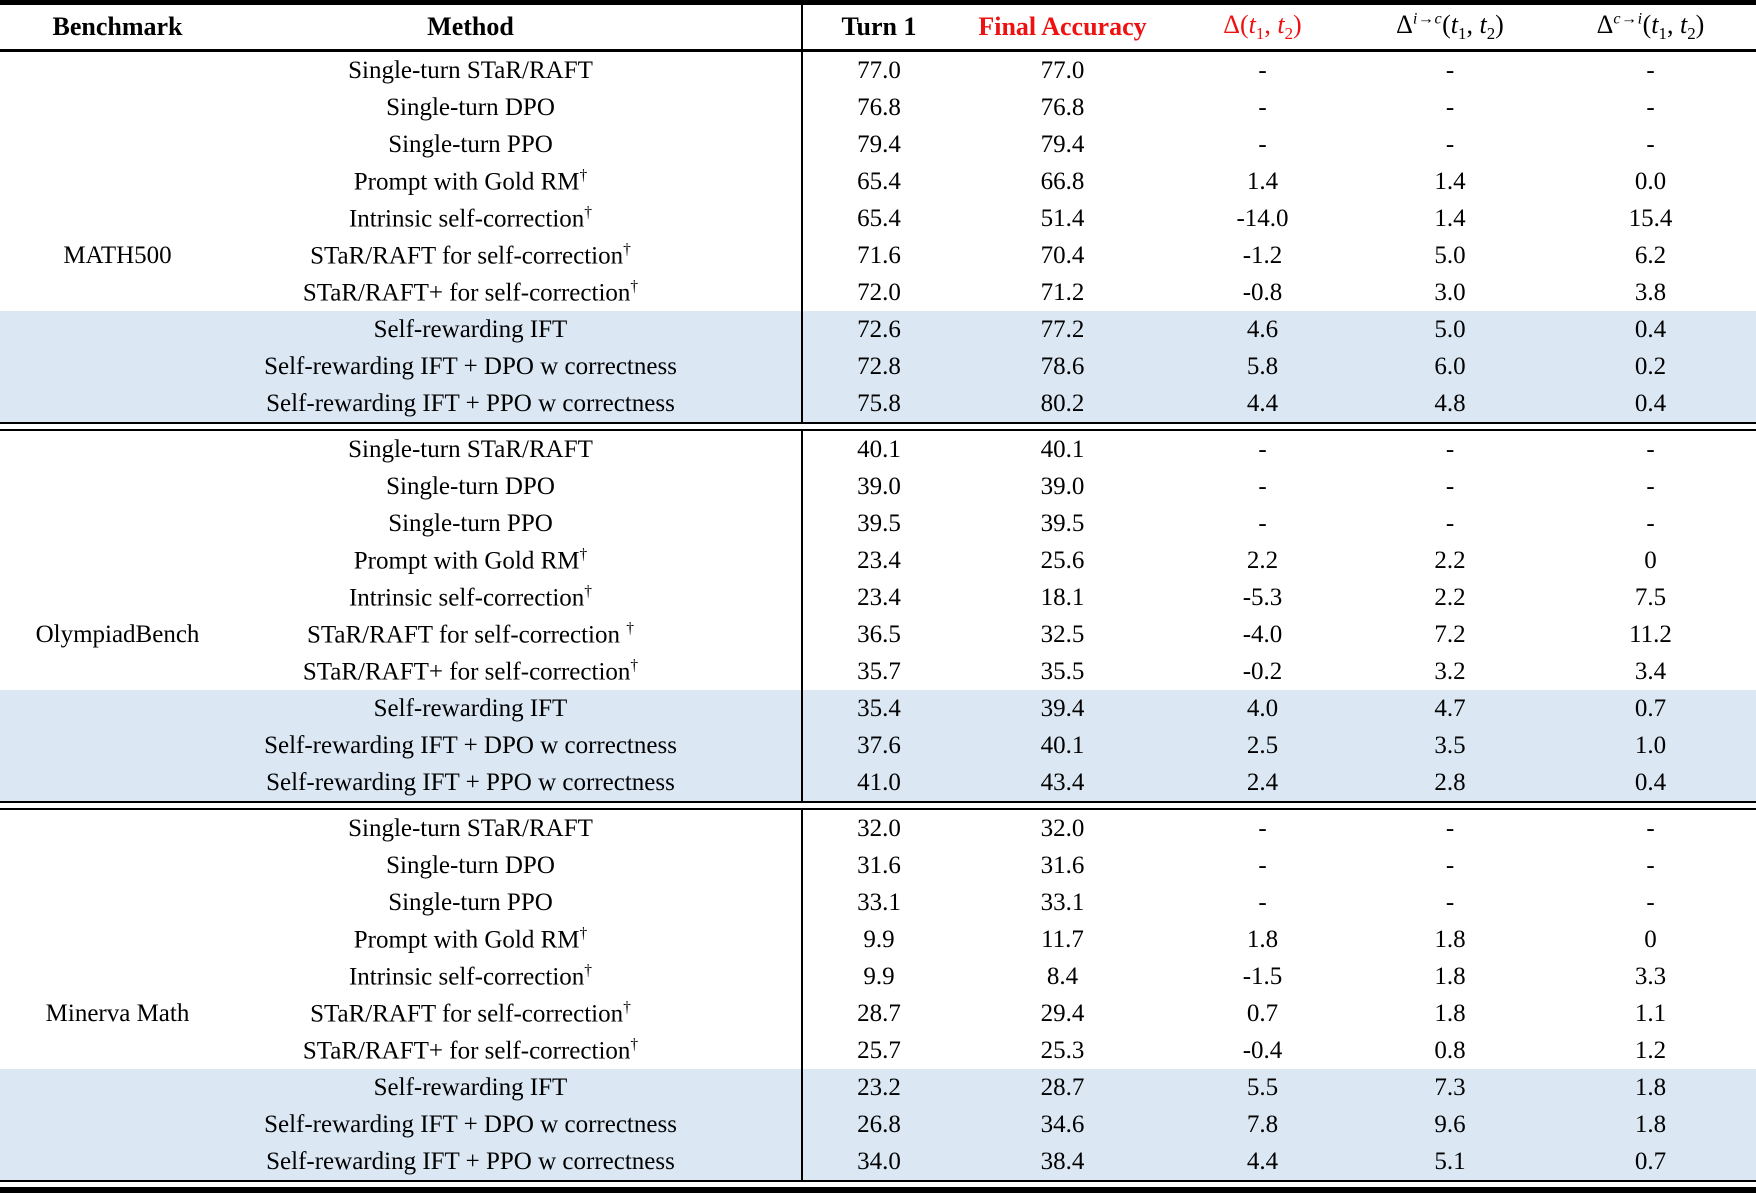 Image resolution: width=1756 pixels, height=1193 pixels. What do you see at coordinates (1062, 560) in the screenshot?
I see `final-cell: 25.6` at bounding box center [1062, 560].